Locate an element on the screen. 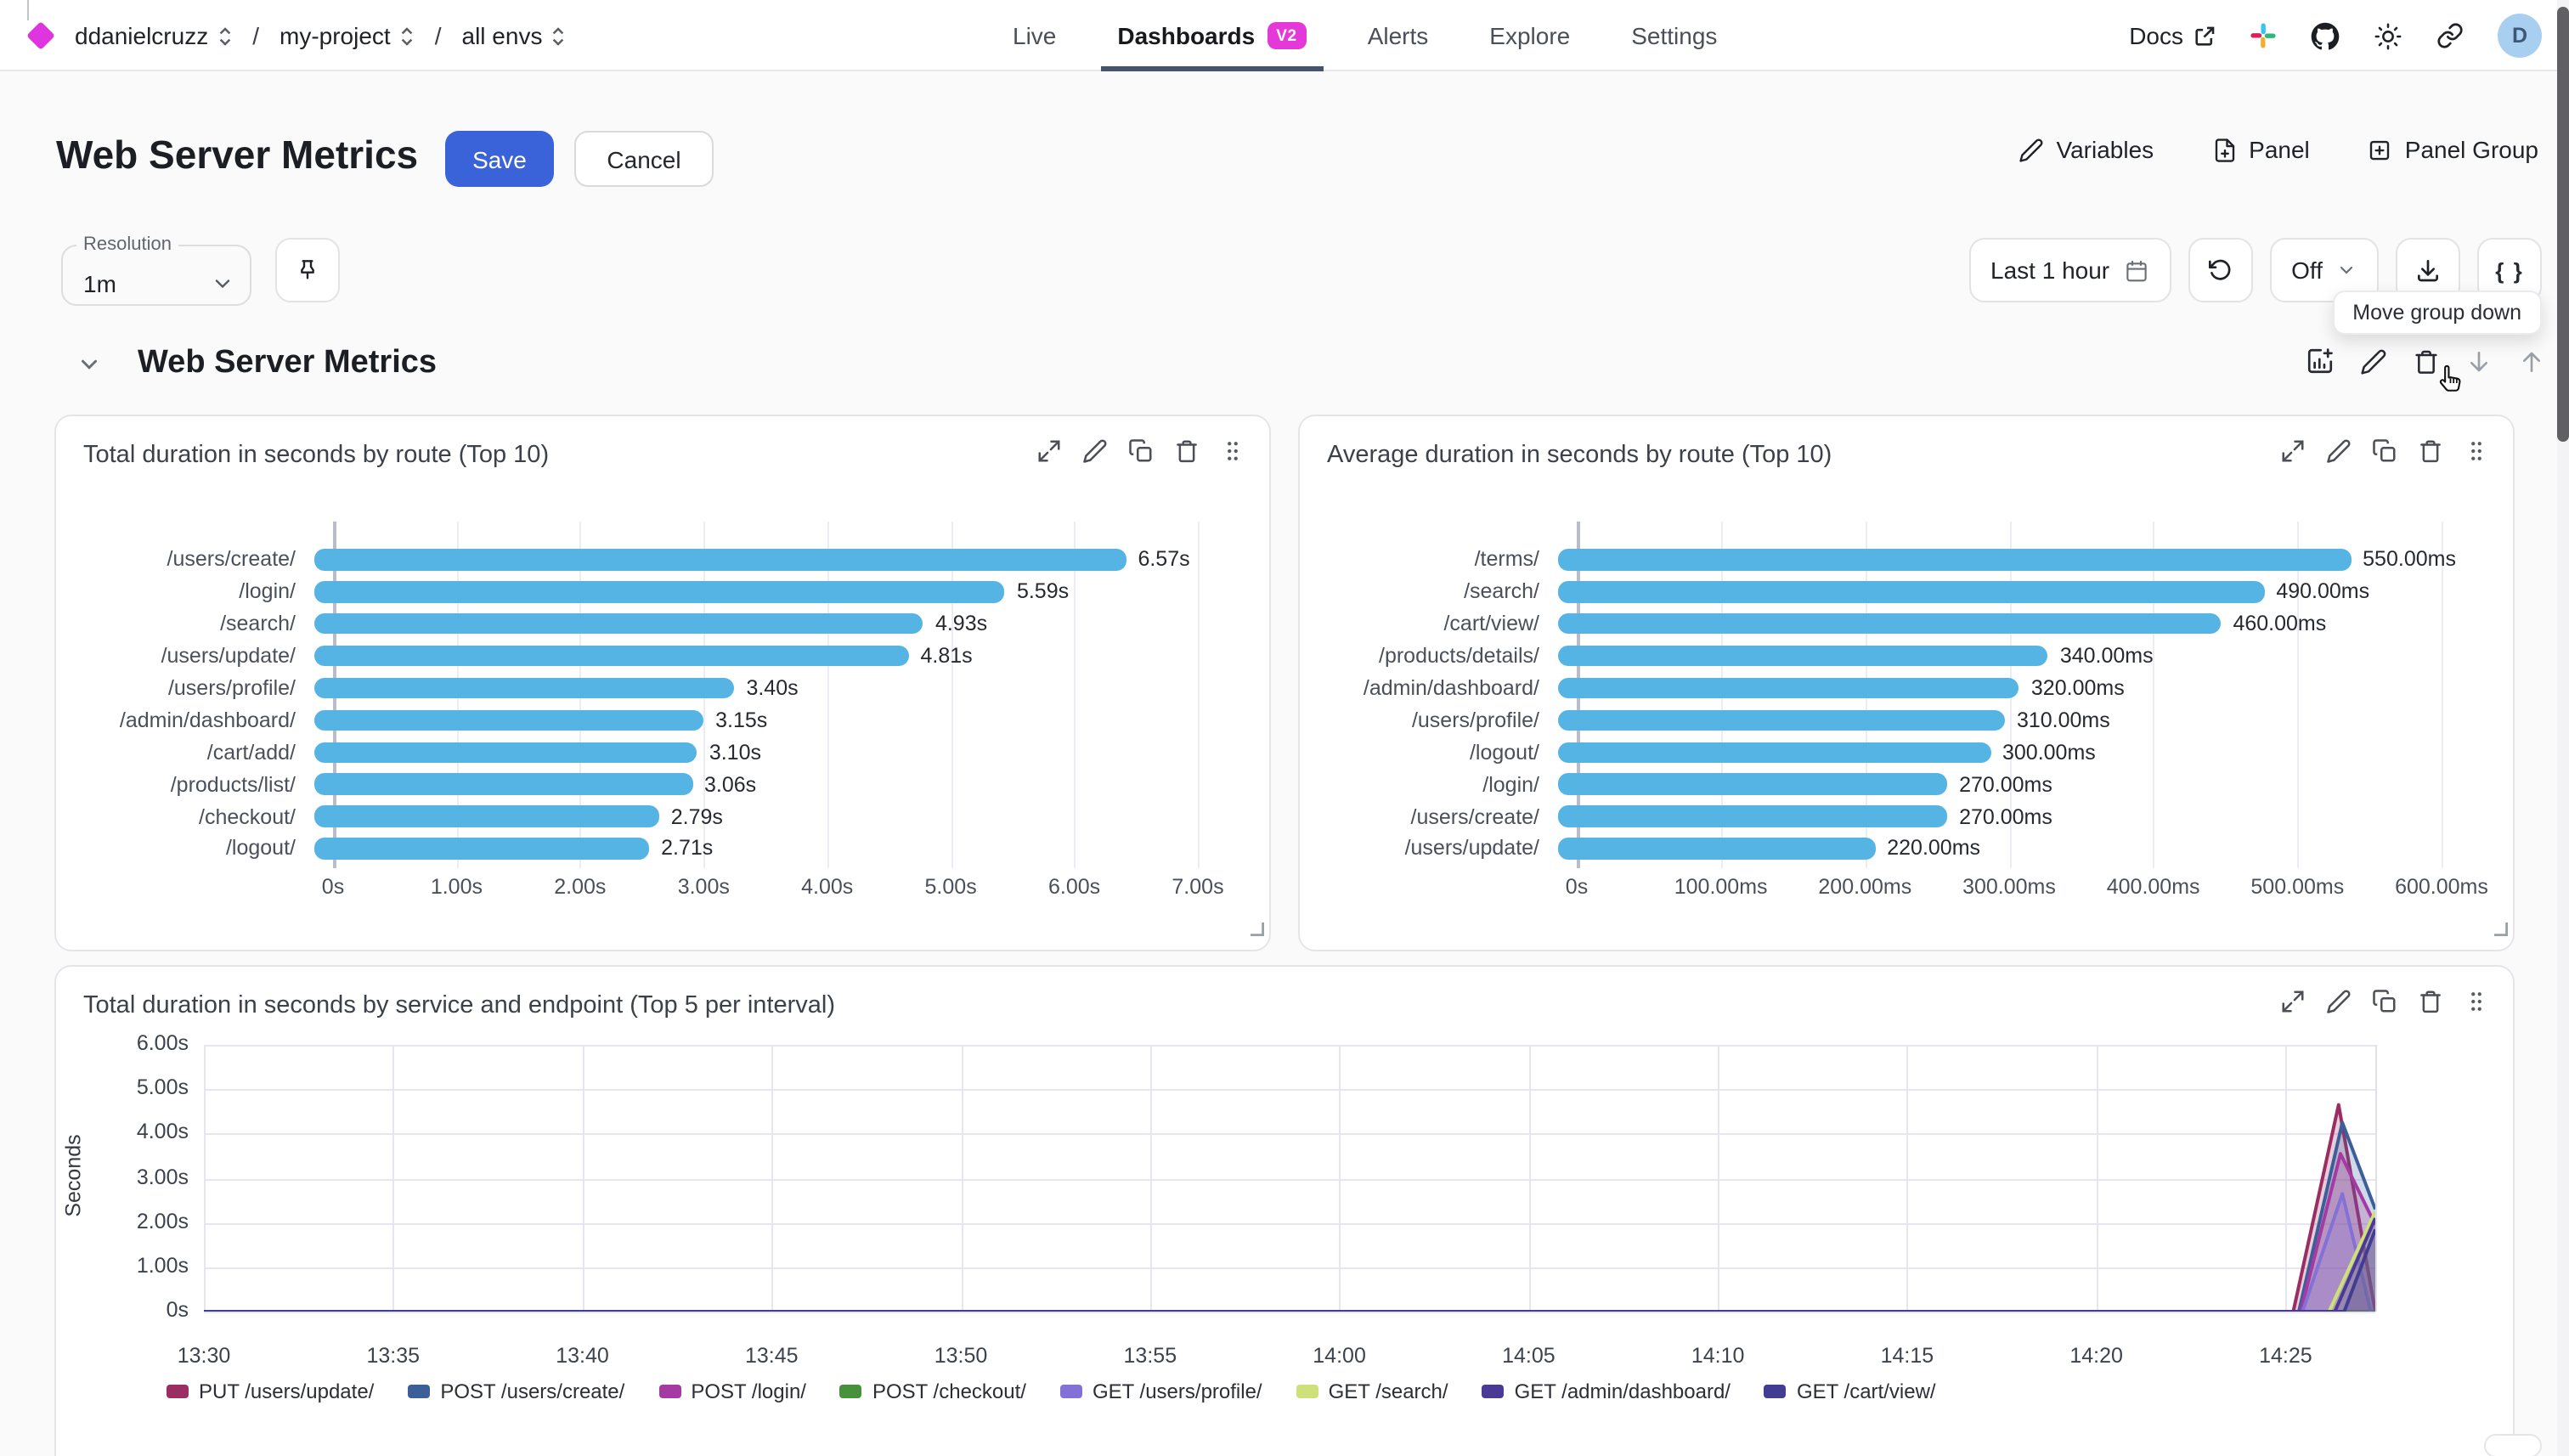  resolution-select: Resolution 1m is located at coordinates (156, 270).